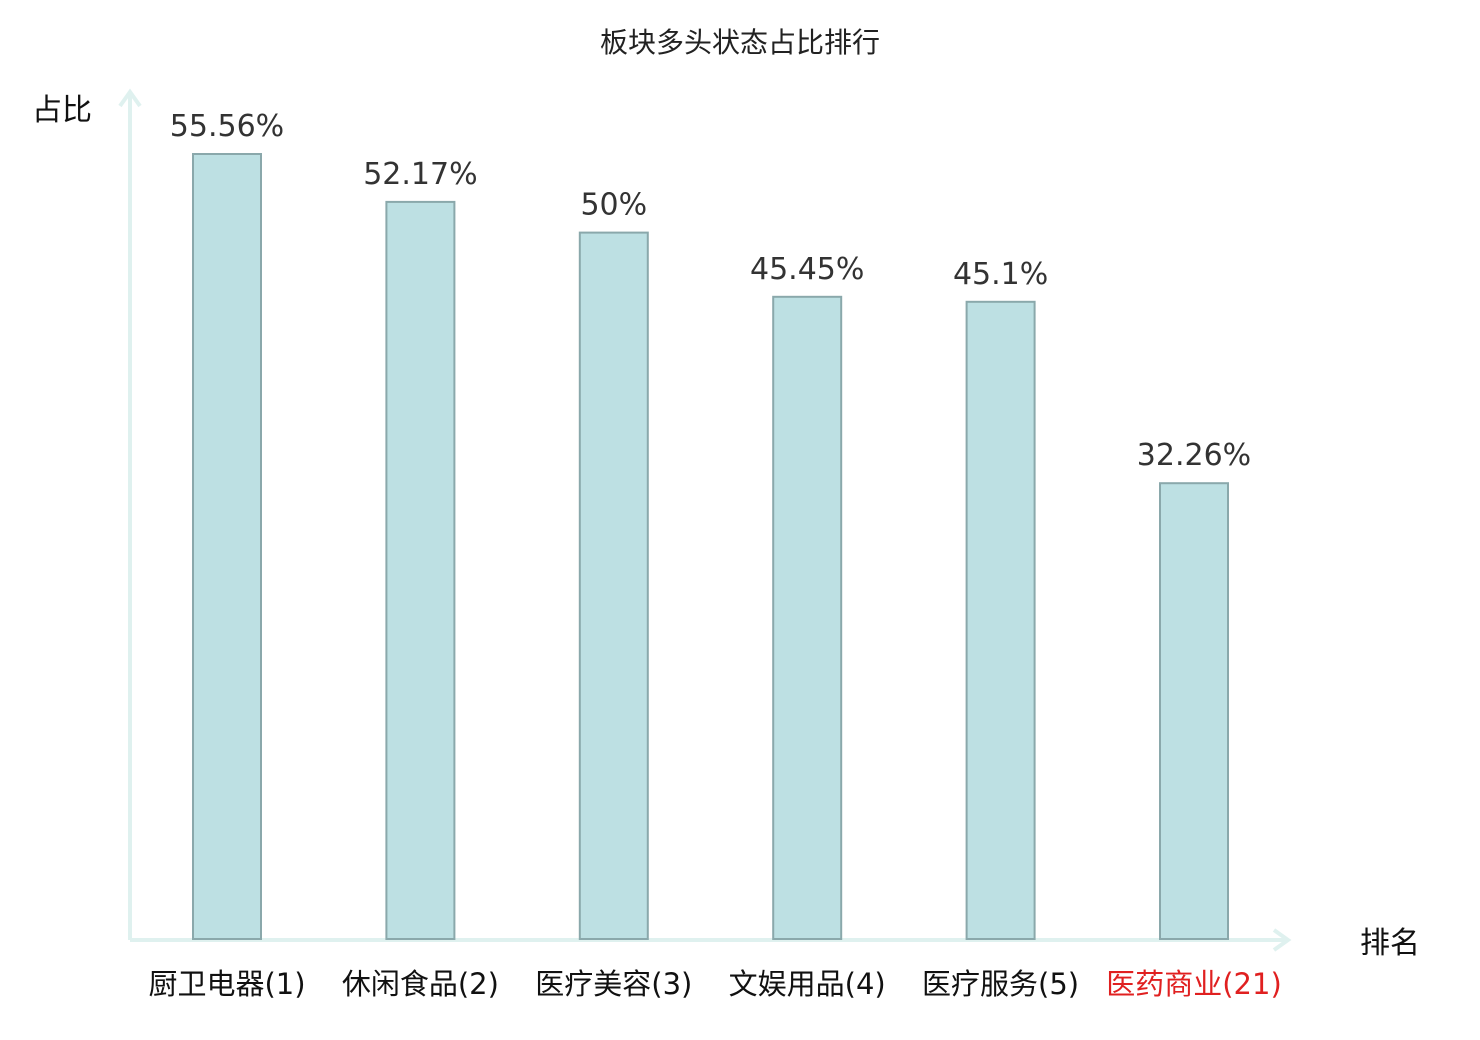 The width and height of the screenshot is (1480, 1040). What do you see at coordinates (130, 98) in the screenshot?
I see `y-axis-arrow` at bounding box center [130, 98].